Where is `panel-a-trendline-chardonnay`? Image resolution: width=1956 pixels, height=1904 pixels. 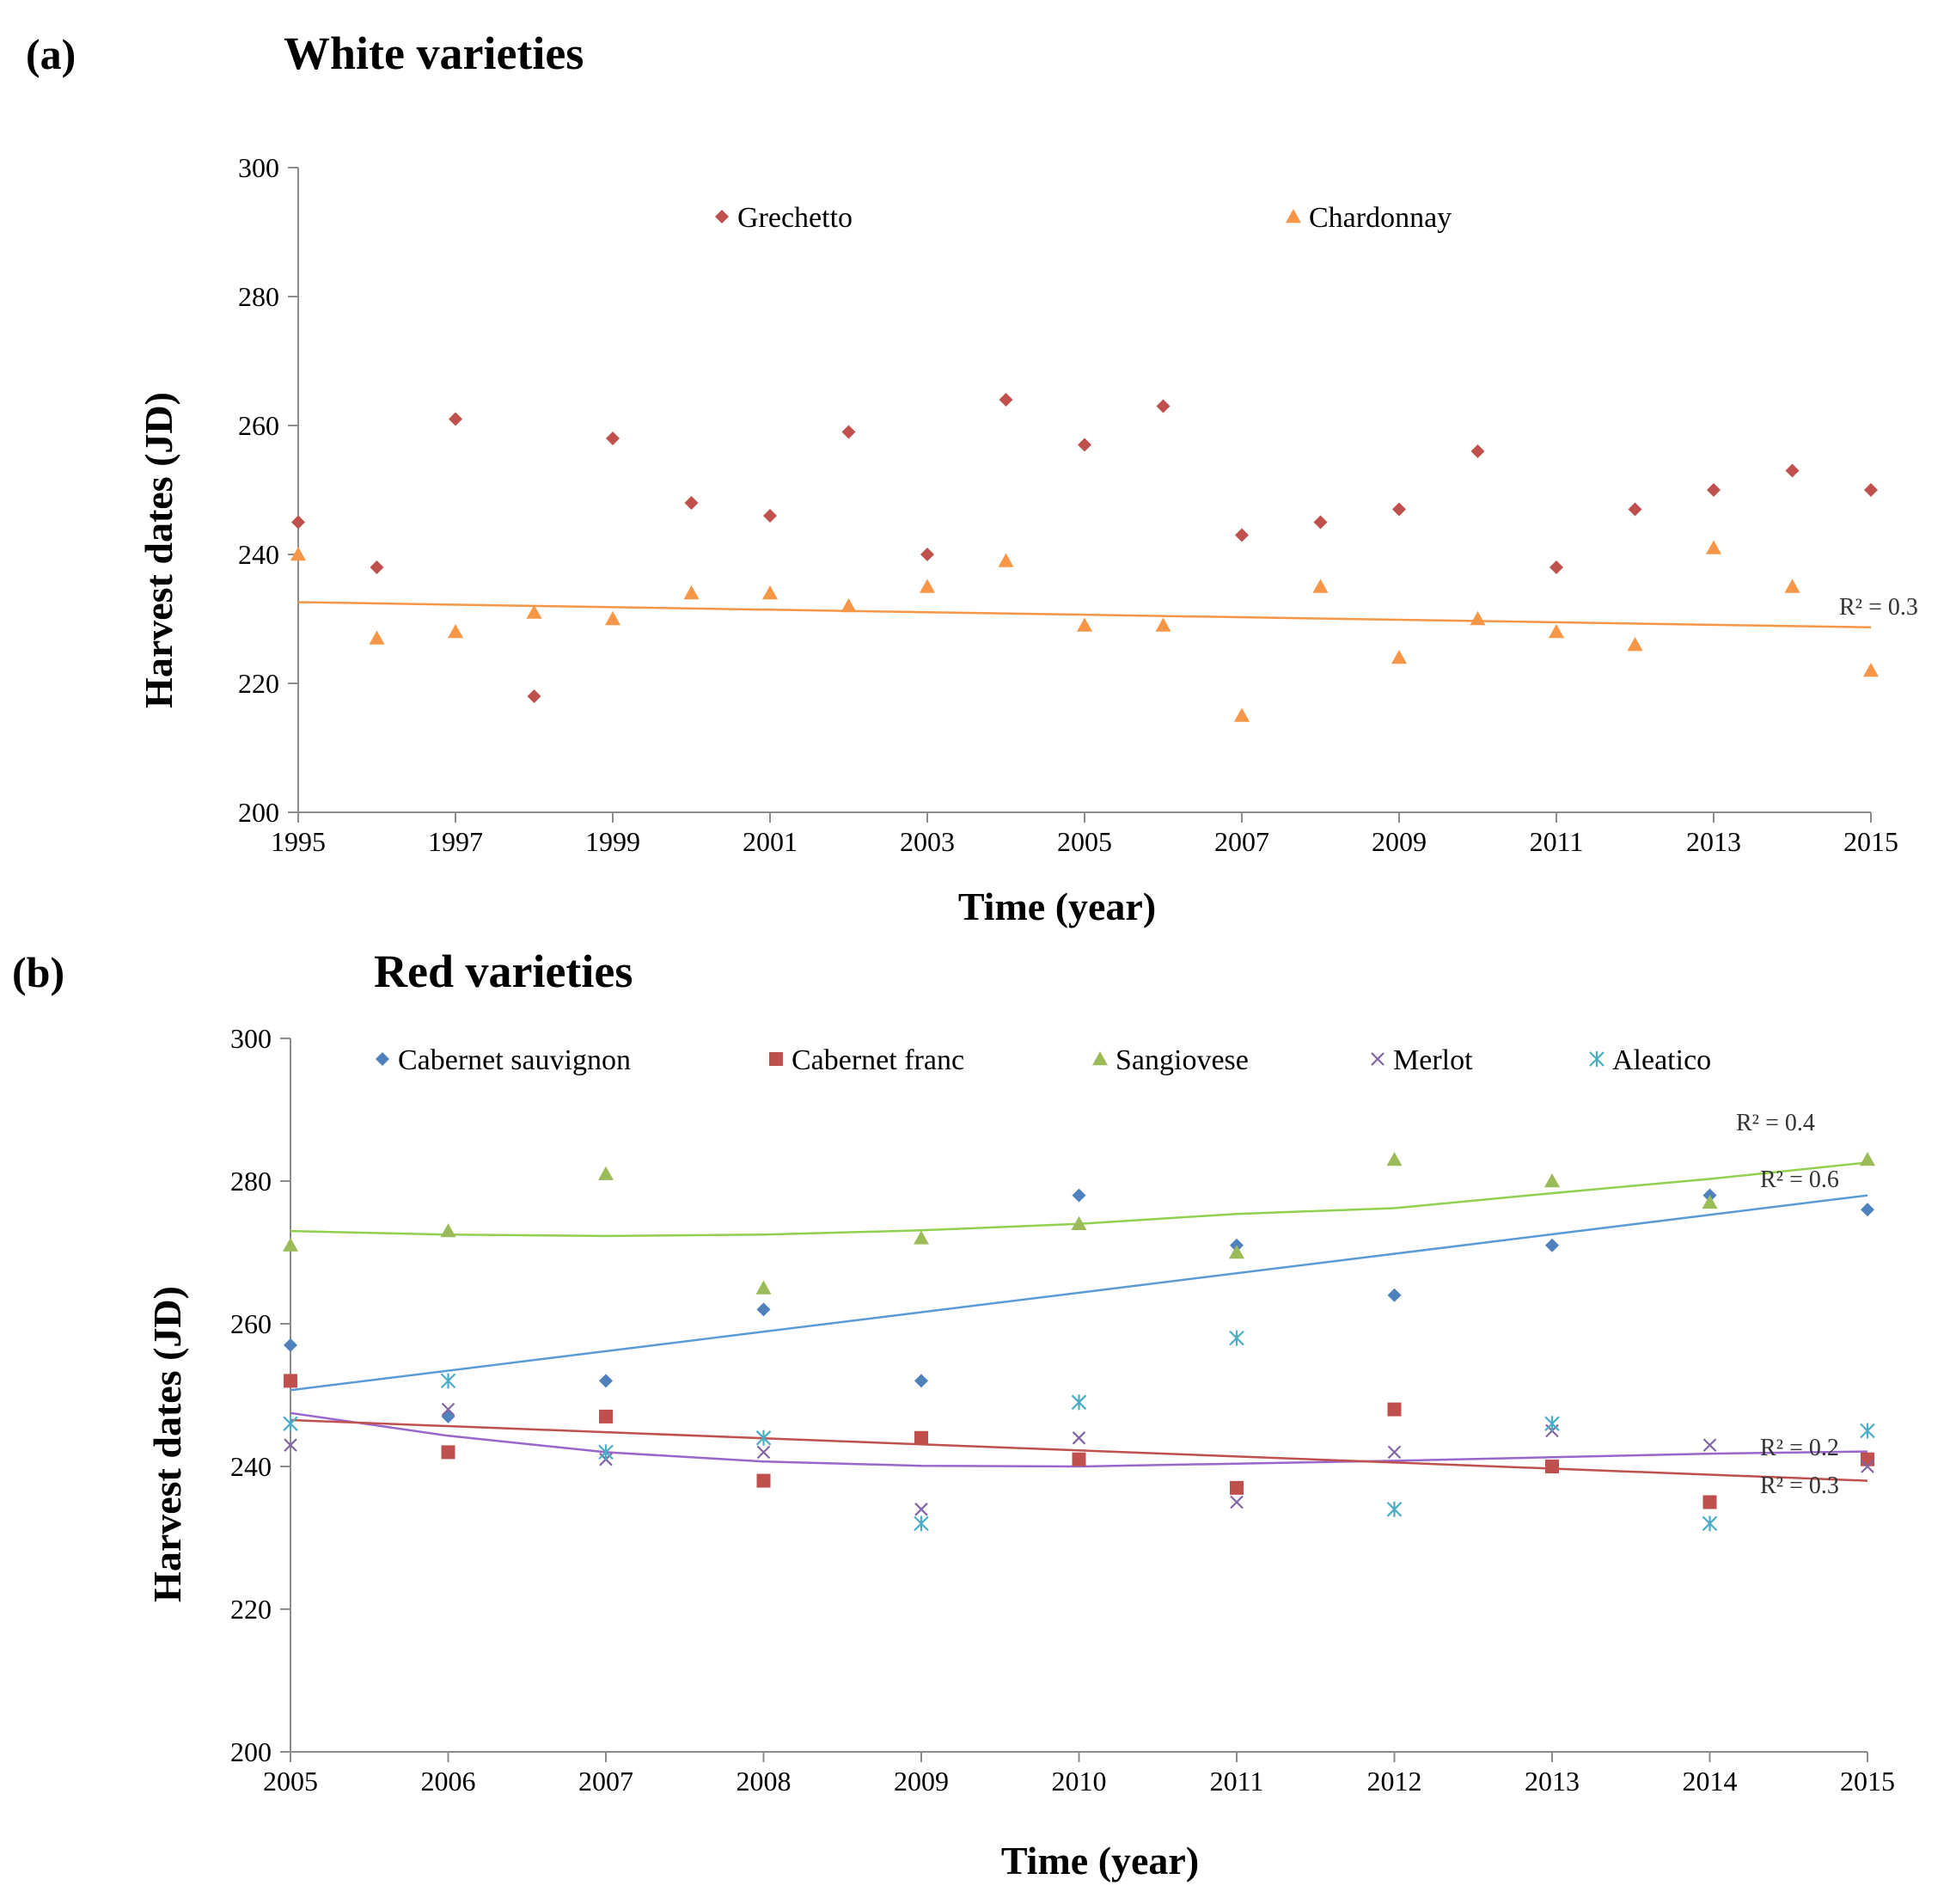
panel-a-trendline-chardonnay is located at coordinates (1085, 615).